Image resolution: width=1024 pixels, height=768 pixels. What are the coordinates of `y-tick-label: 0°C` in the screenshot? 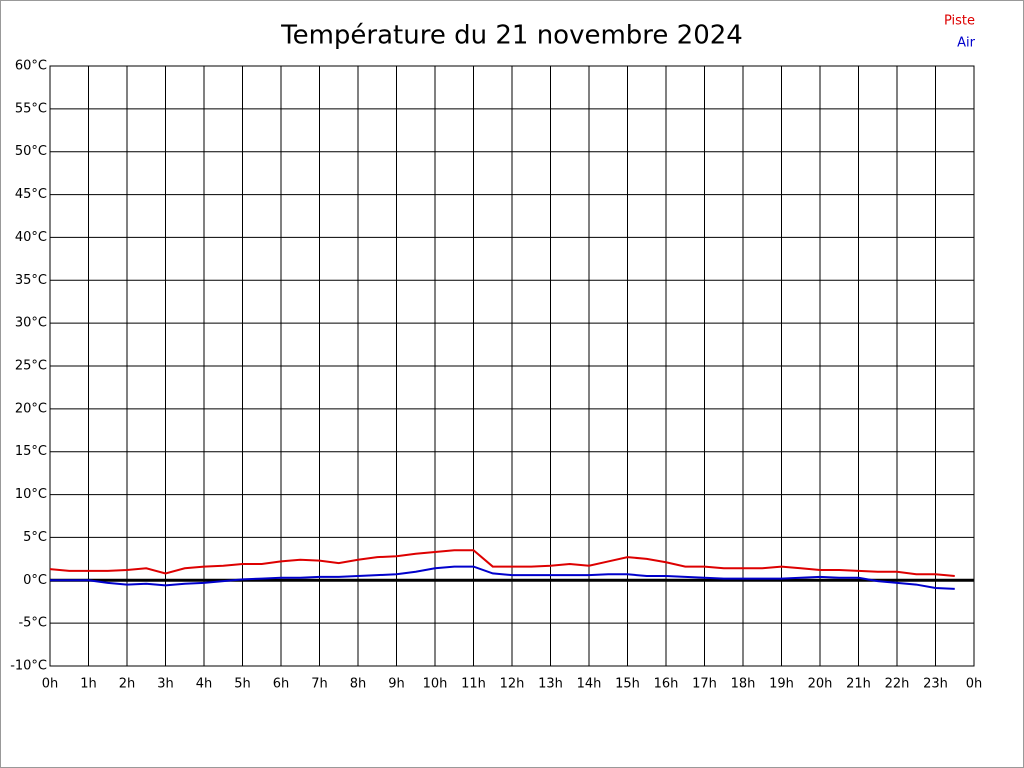 It's located at (35, 580).